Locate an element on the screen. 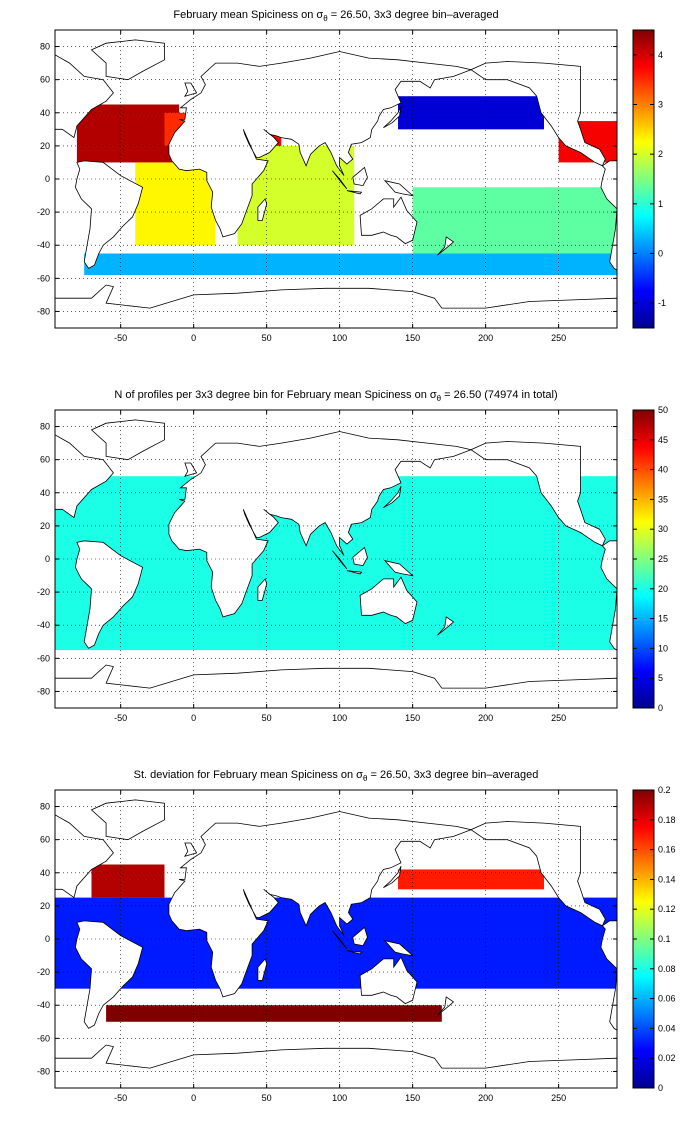  colorbar: 4 3 2 1 0 -1 is located at coordinates (649, 179).